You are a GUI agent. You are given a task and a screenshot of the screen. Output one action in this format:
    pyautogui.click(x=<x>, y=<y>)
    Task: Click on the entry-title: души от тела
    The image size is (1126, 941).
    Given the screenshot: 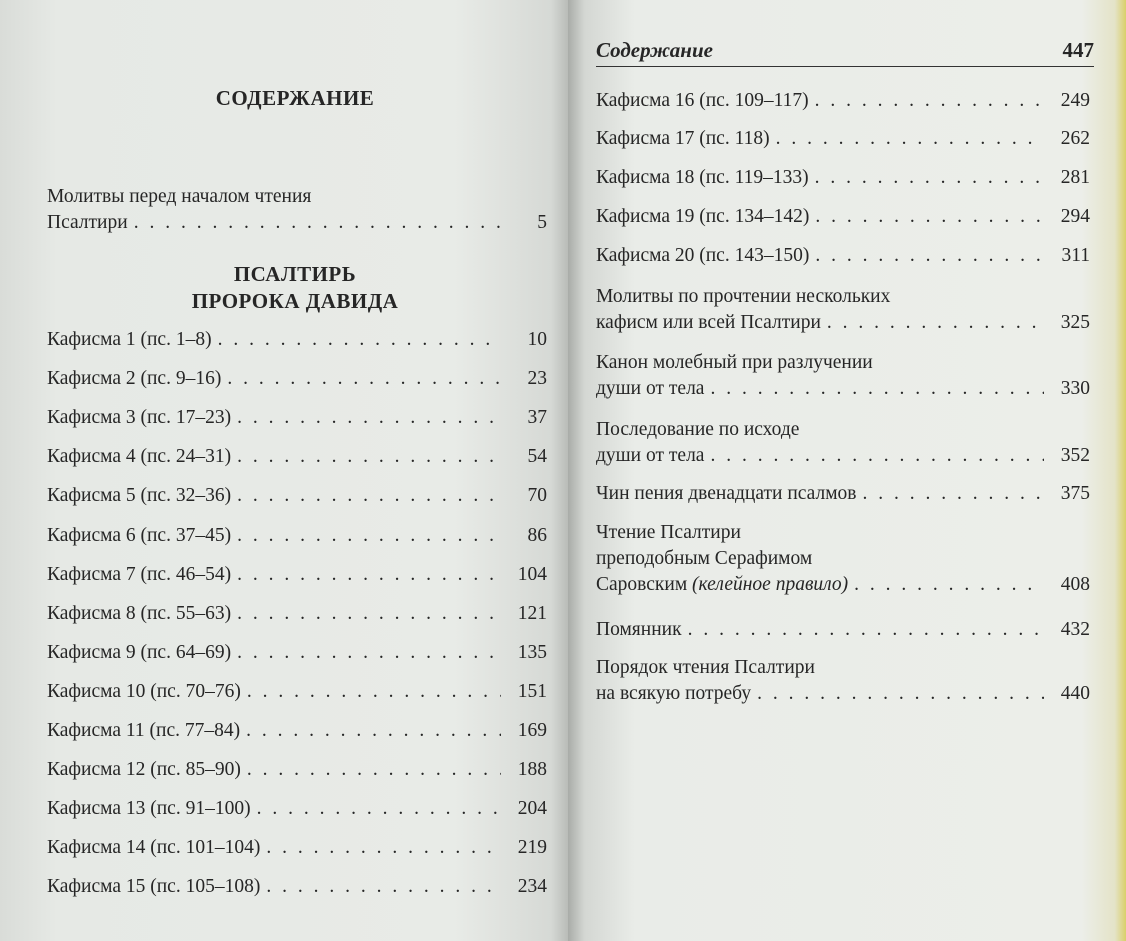 What is the action you would take?
    pyautogui.click(x=650, y=455)
    